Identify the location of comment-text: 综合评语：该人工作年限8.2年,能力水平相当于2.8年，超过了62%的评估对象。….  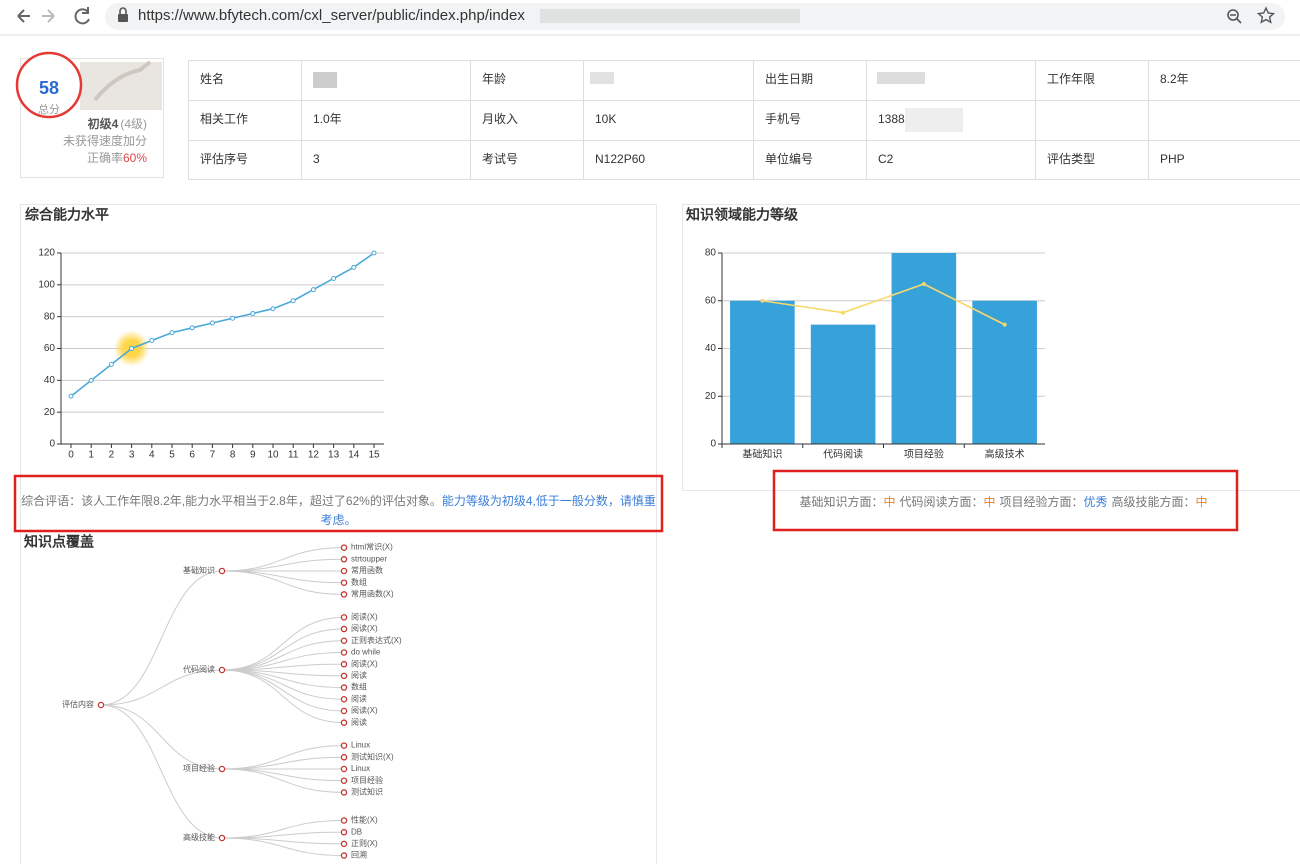
(338, 511).